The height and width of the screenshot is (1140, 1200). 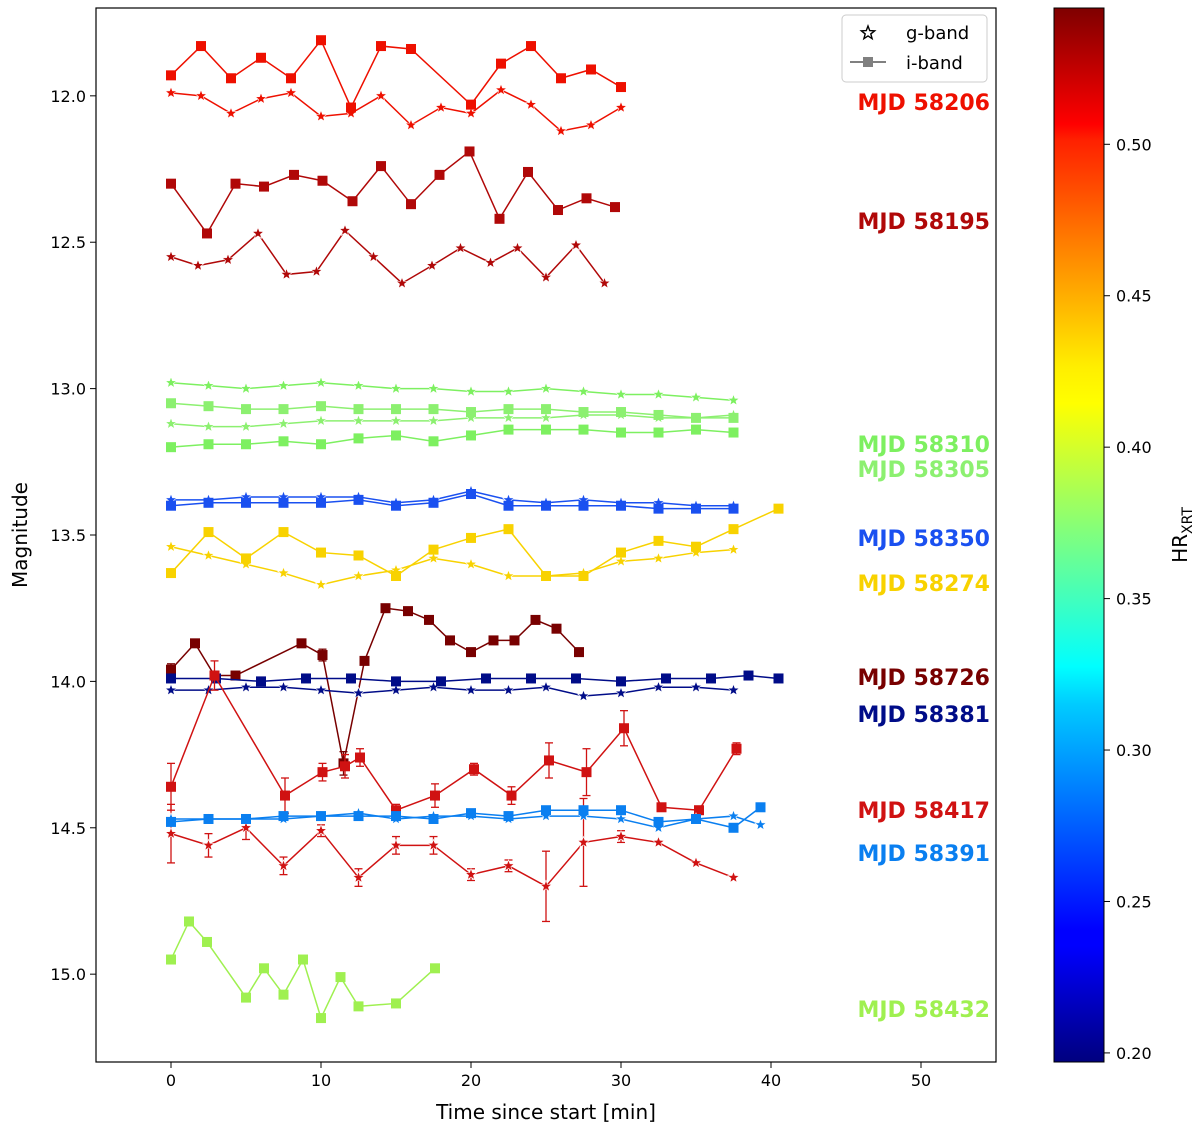 What do you see at coordinates (1134, 144) in the screenshot?
I see `colorbar-tick-label: 0.50` at bounding box center [1134, 144].